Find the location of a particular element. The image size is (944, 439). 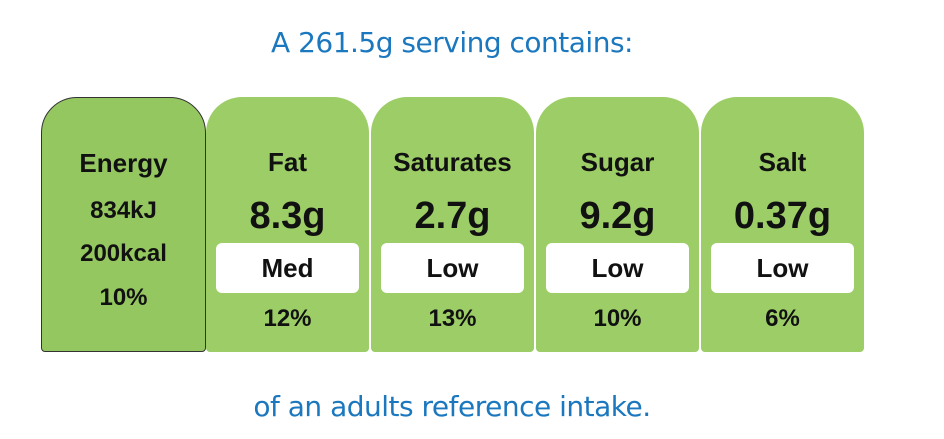

nutrient-amount: 9.2g is located at coordinates (617, 216).